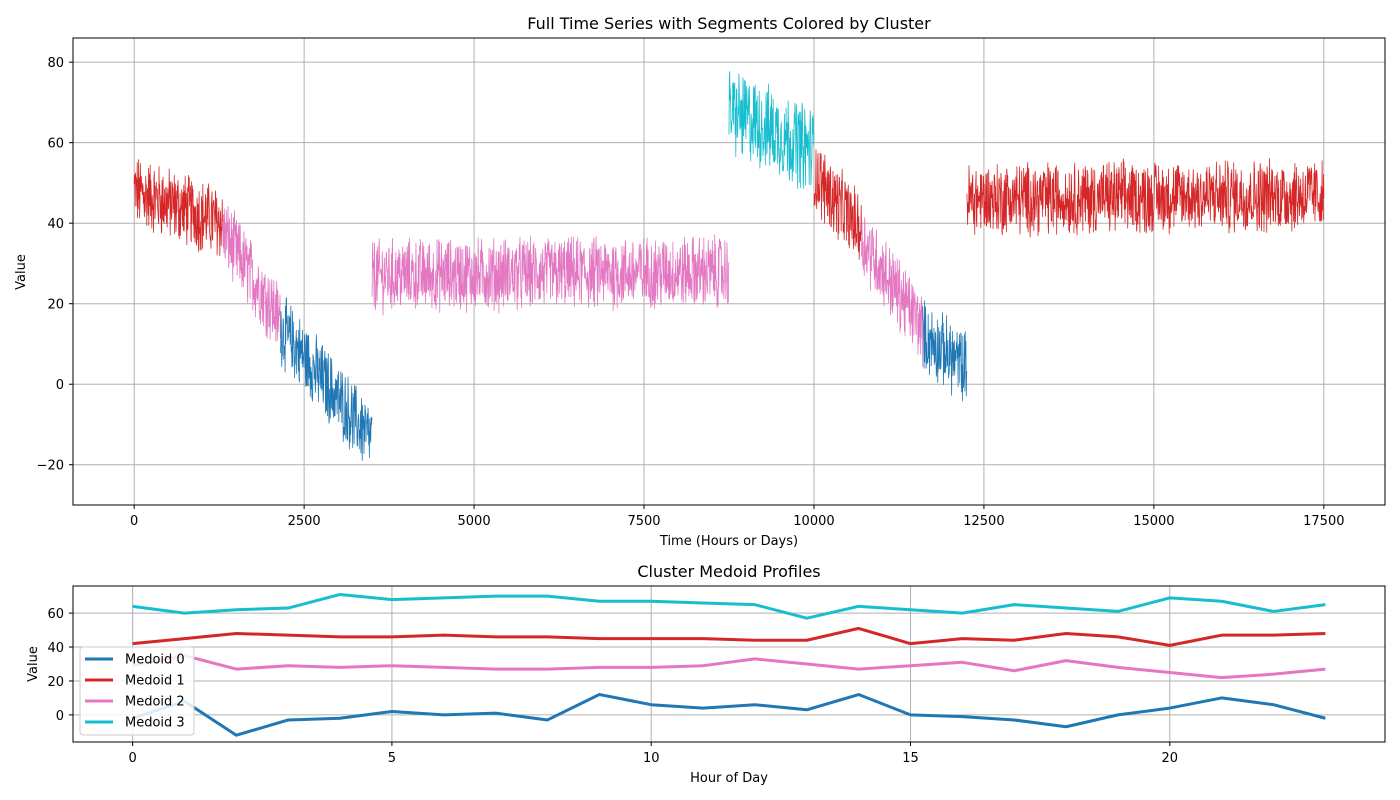 The width and height of the screenshot is (1400, 800). Describe the element at coordinates (983, 521) in the screenshot. I see `x-tick-label: 12500` at that location.